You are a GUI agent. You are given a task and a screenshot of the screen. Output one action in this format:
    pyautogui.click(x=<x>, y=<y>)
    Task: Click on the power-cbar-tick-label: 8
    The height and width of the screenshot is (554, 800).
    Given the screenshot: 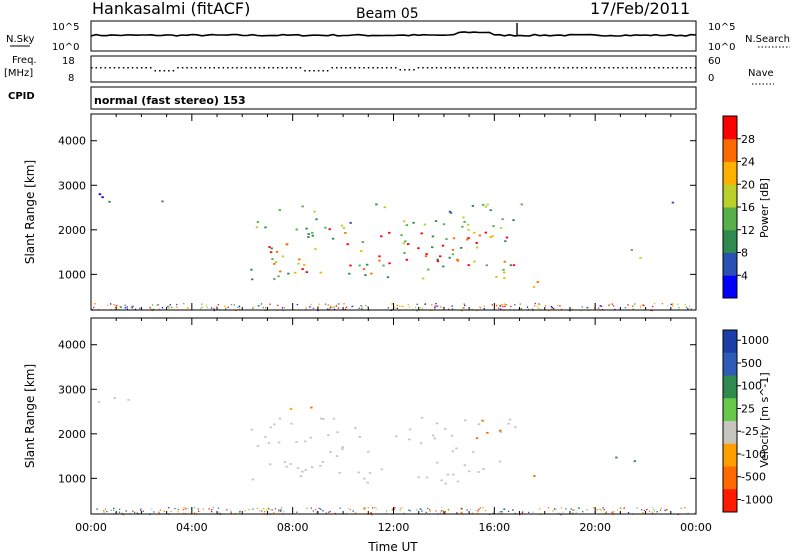 What is the action you would take?
    pyautogui.click(x=744, y=253)
    